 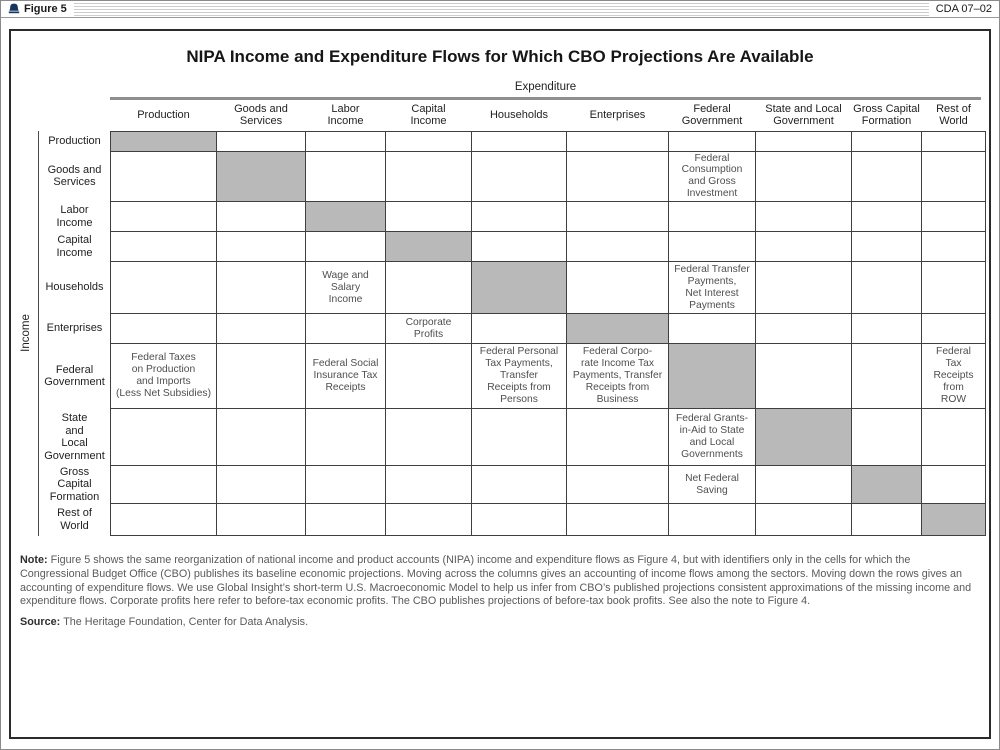 What do you see at coordinates (712, 329) in the screenshot?
I see `cell-r6c7` at bounding box center [712, 329].